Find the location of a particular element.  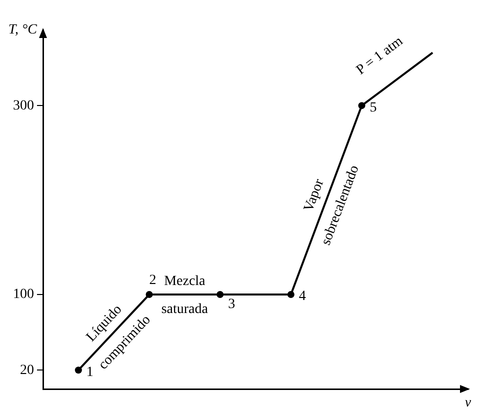

annotation: 5 is located at coordinates (373, 108).